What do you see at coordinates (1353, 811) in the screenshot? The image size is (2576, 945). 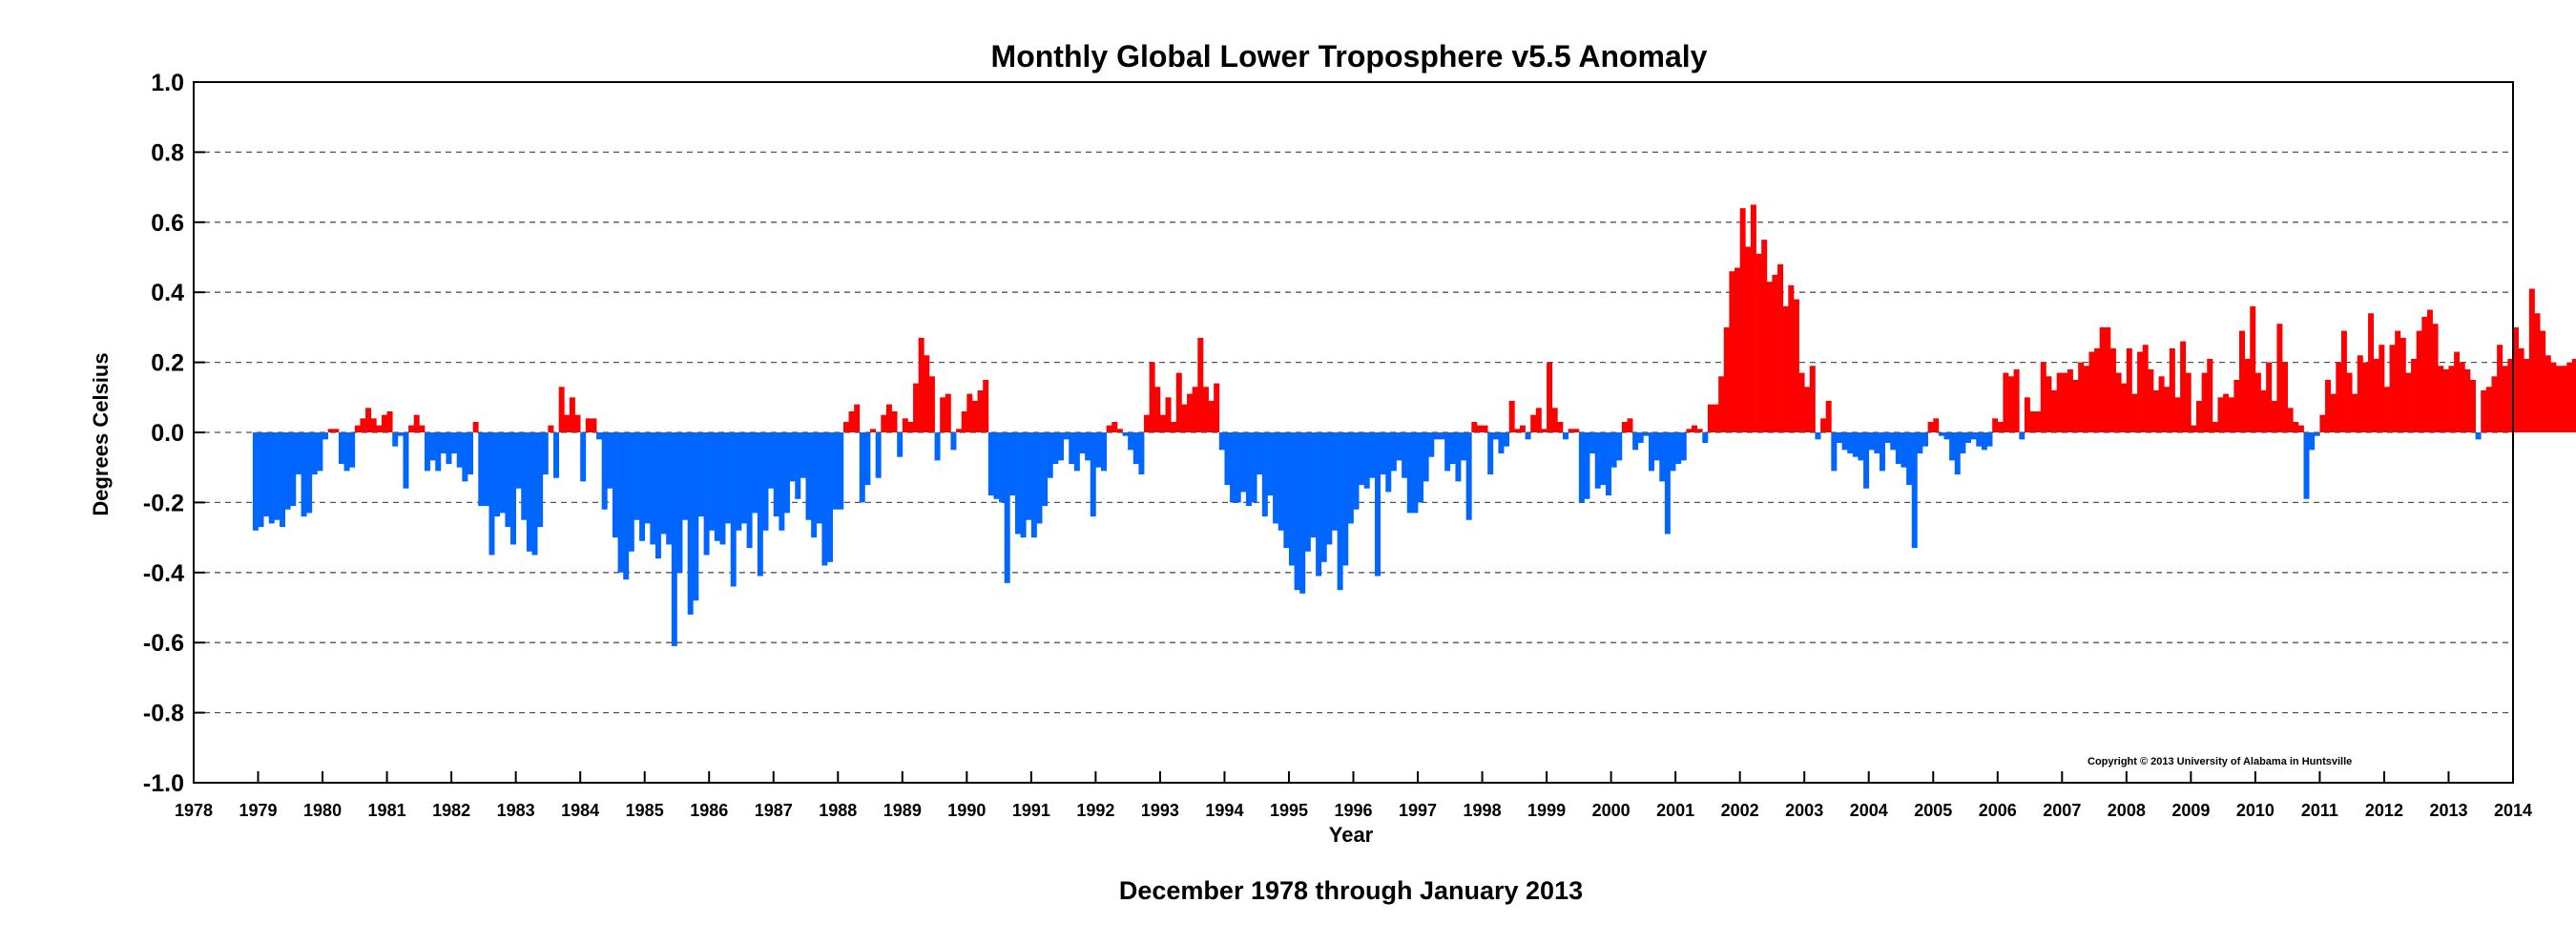 I see `x-tick-label: 1996` at bounding box center [1353, 811].